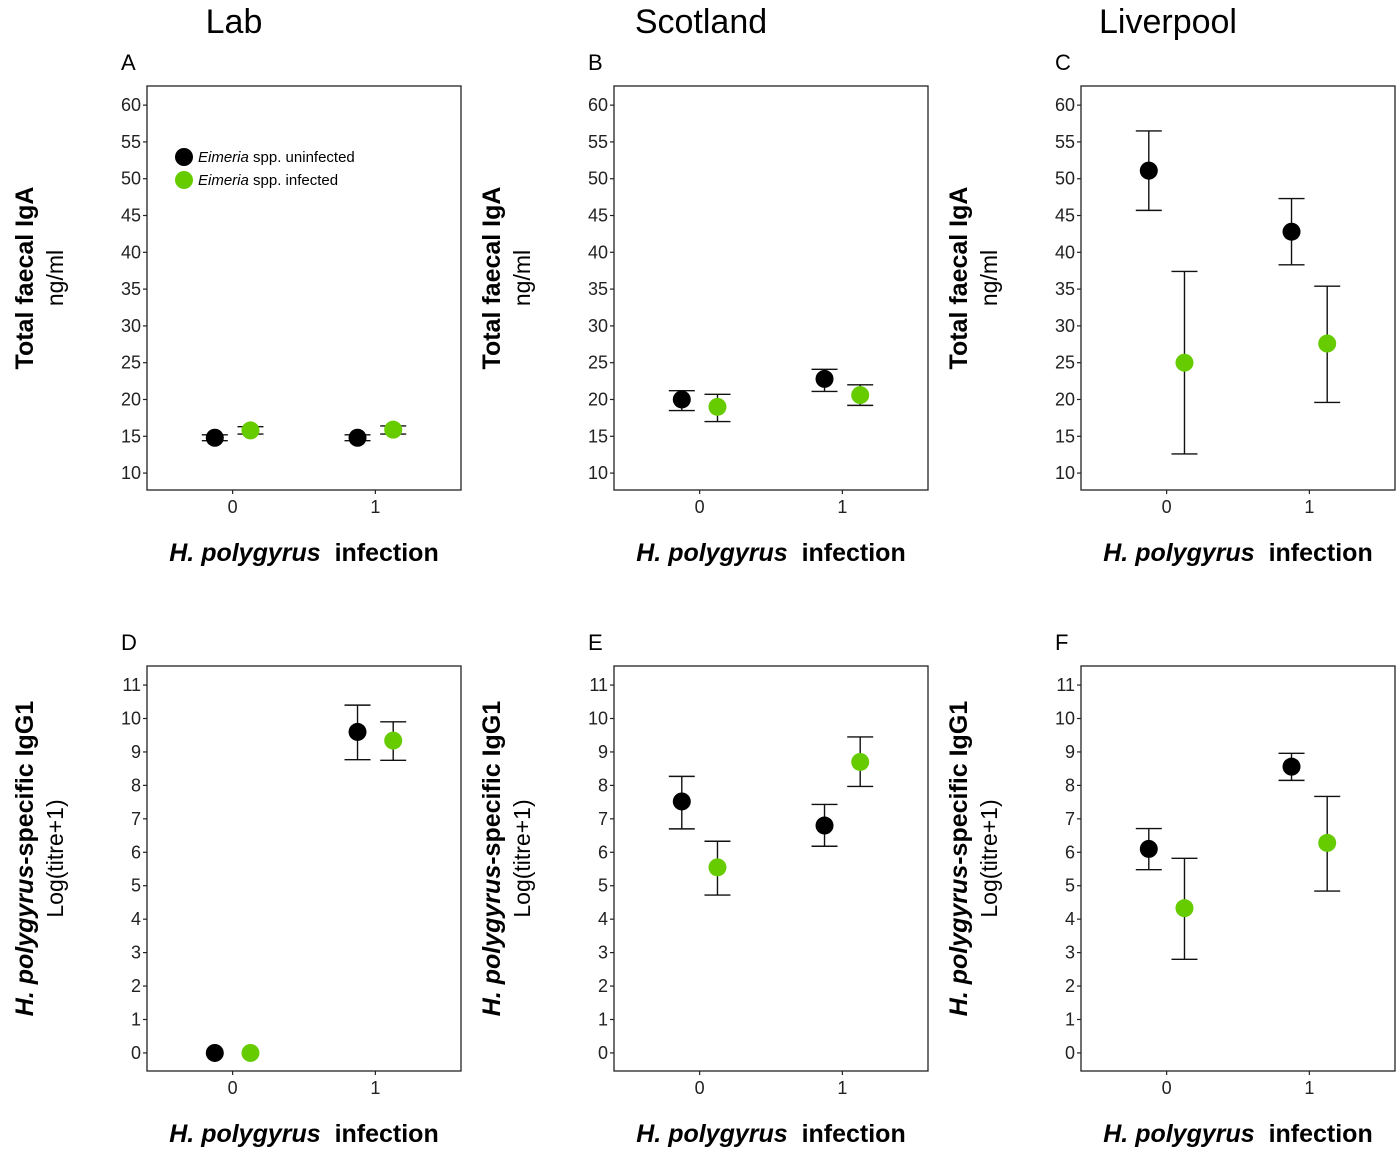  What do you see at coordinates (1061, 642) in the screenshot?
I see `panel-letter: F` at bounding box center [1061, 642].